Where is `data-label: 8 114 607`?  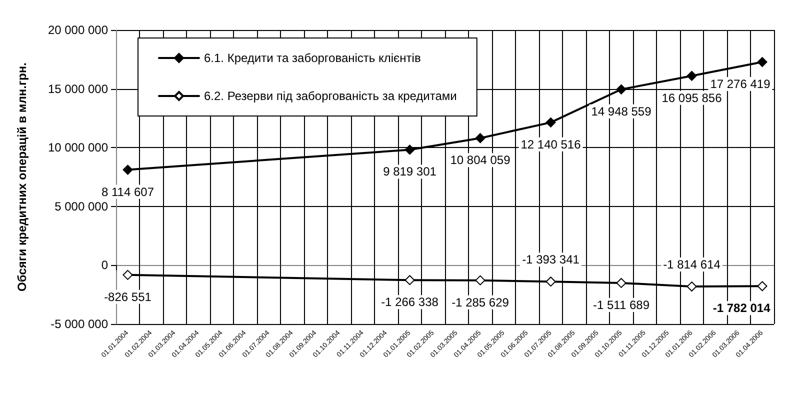 data-label: 8 114 607 is located at coordinates (128, 191).